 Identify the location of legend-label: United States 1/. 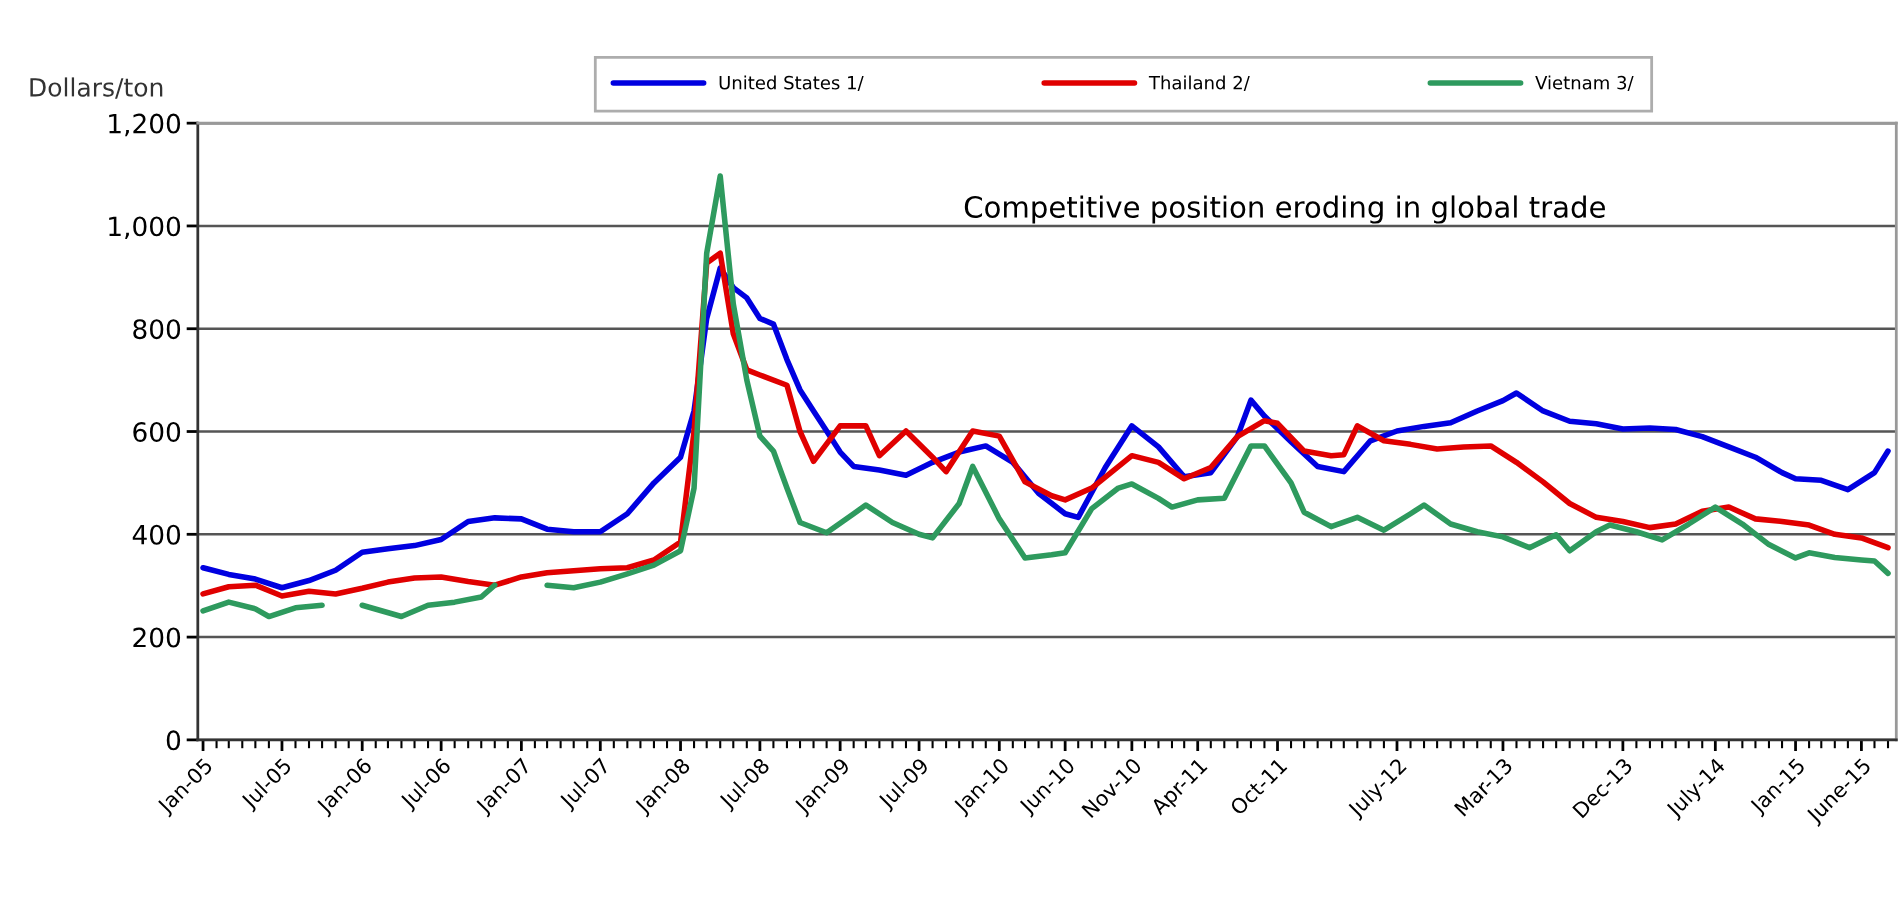
(791, 83).